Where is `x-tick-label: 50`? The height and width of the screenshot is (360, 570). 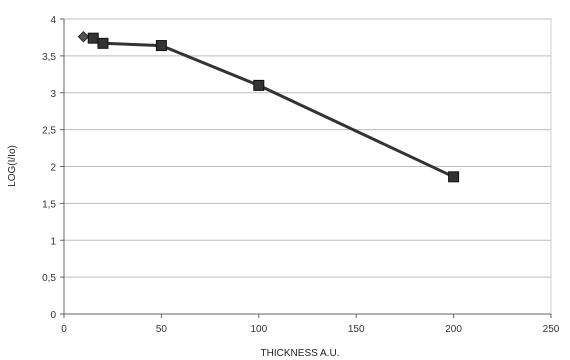
x-tick-label: 50 is located at coordinates (162, 329).